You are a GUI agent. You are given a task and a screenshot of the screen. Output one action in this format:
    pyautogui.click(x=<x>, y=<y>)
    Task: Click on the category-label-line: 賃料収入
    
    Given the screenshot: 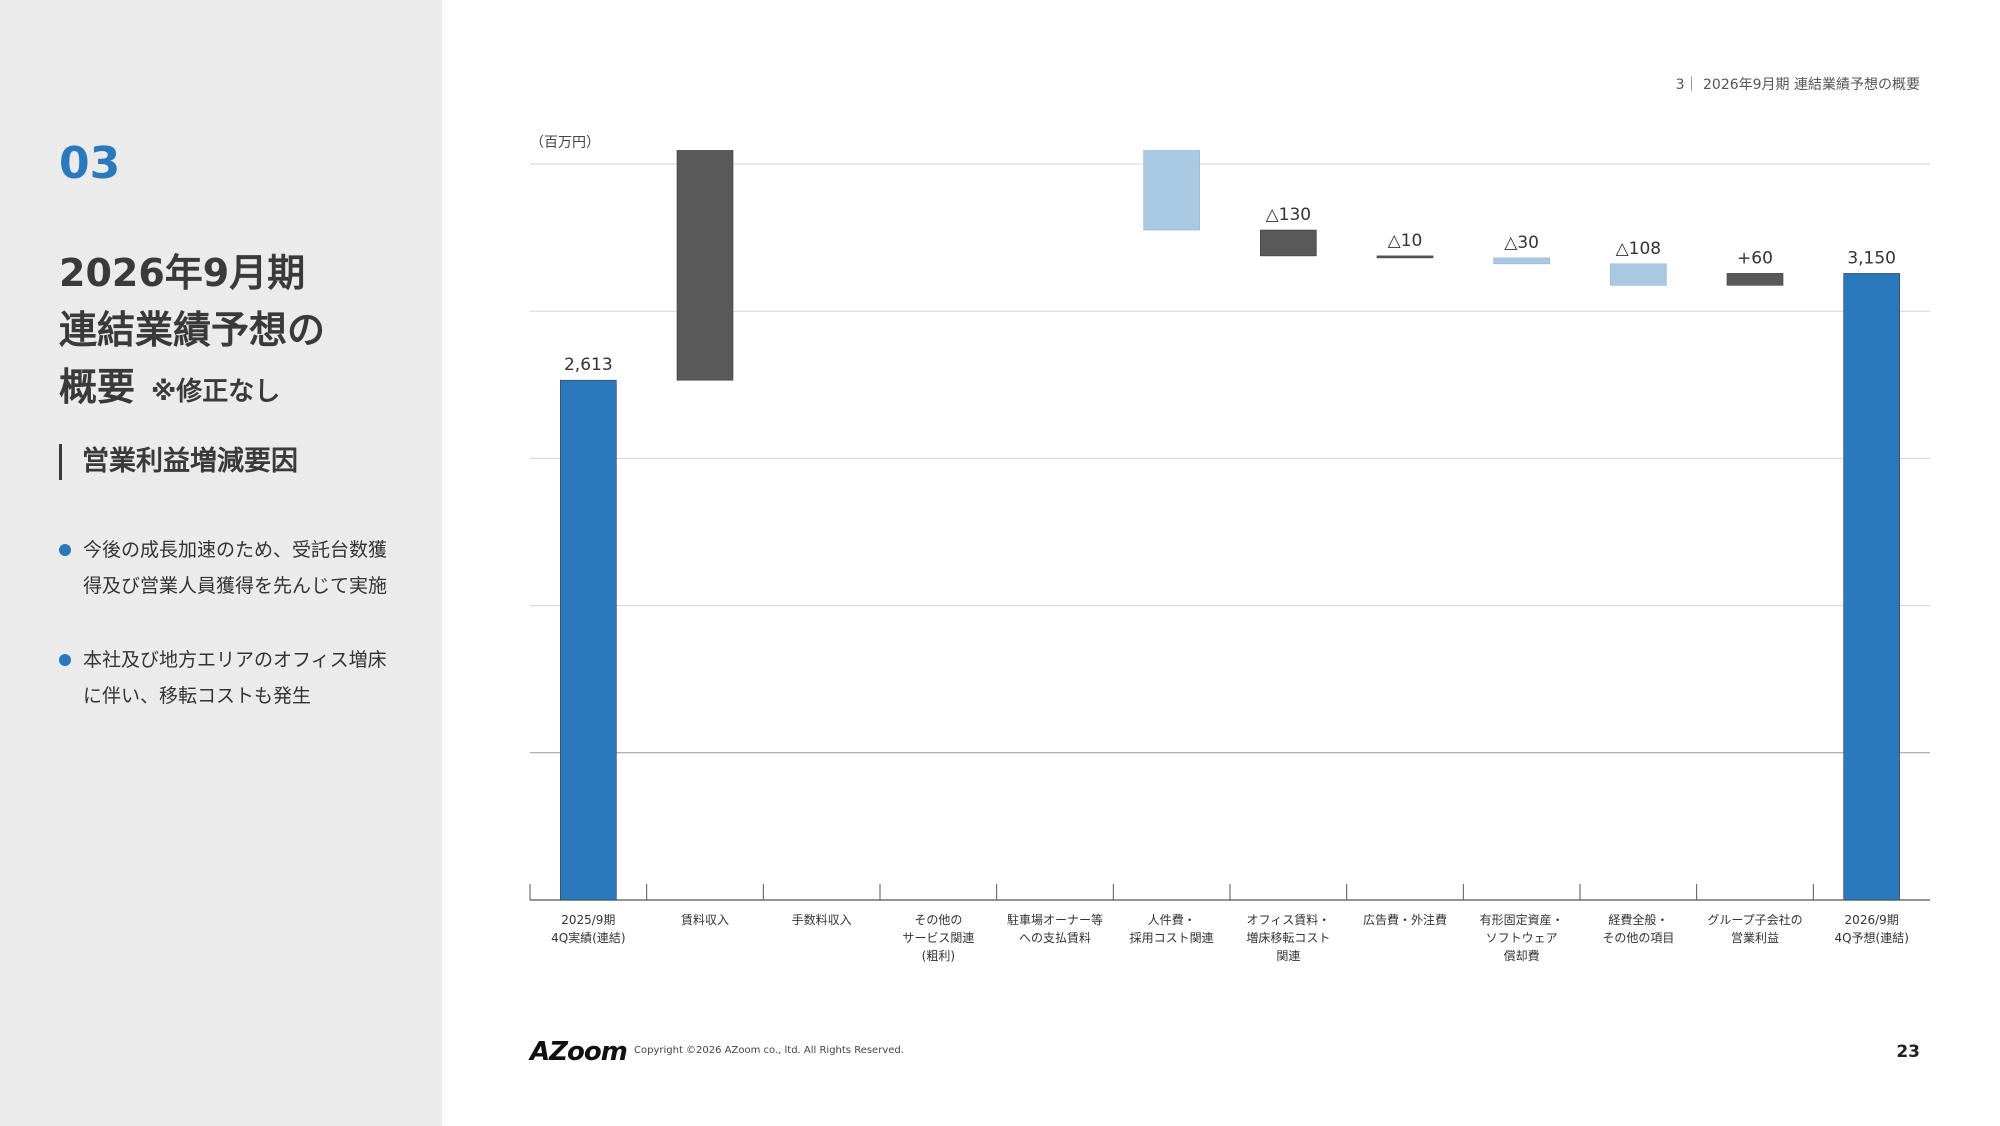 What is the action you would take?
    pyautogui.click(x=705, y=919)
    